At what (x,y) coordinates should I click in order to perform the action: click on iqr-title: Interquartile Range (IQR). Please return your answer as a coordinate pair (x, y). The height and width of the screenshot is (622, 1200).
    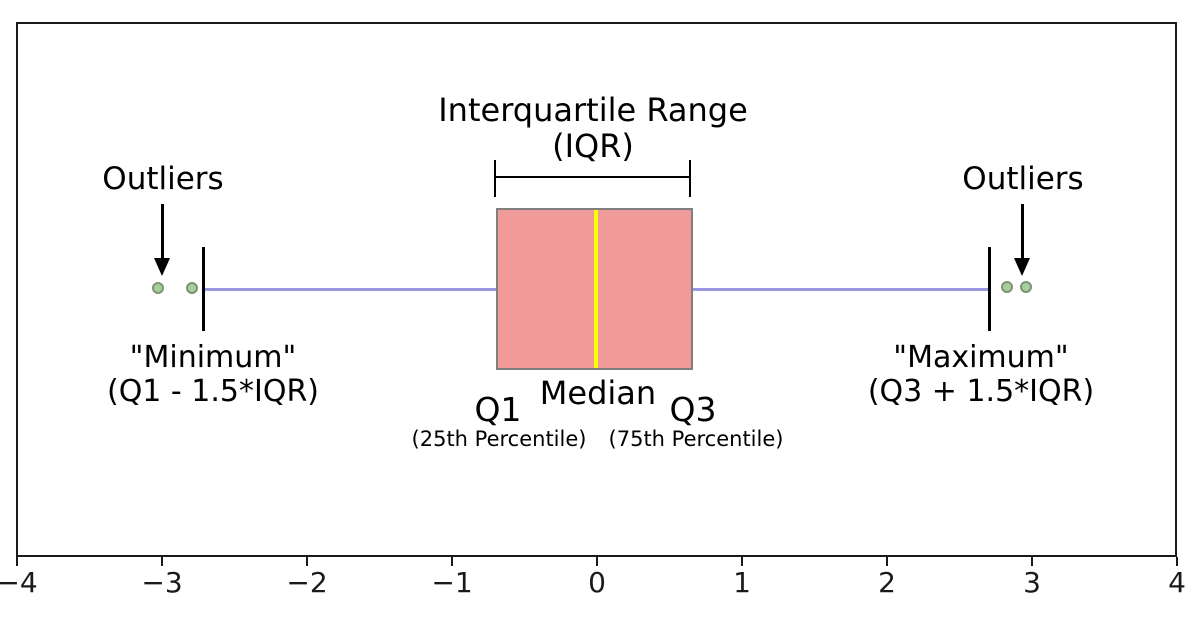
    Looking at the image, I should click on (593, 128).